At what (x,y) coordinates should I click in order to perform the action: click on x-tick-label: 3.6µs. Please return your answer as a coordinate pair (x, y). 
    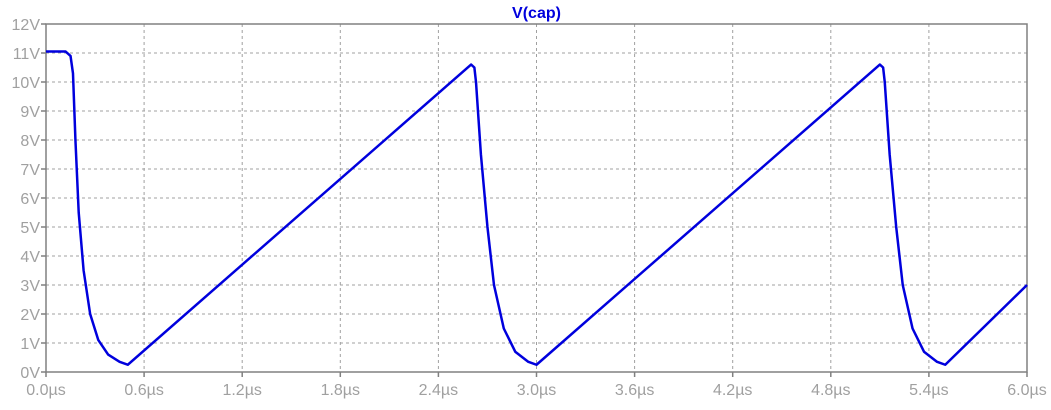
    Looking at the image, I should click on (634, 390).